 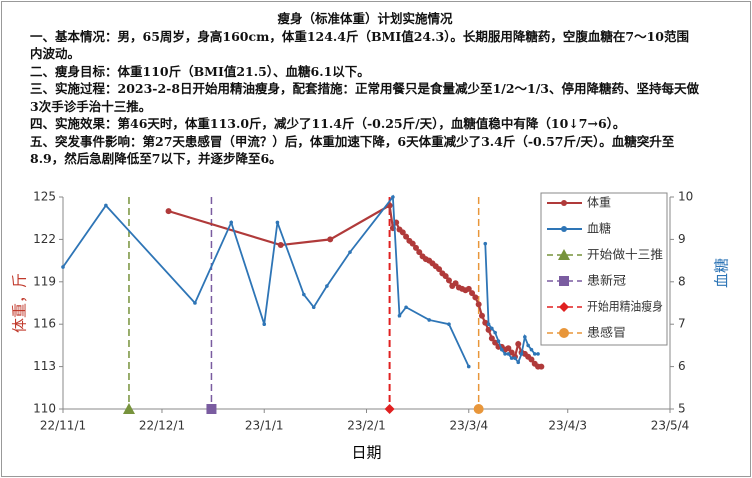 What do you see at coordinates (44, 281) in the screenshot?
I see `y-tick-label: 119` at bounding box center [44, 281].